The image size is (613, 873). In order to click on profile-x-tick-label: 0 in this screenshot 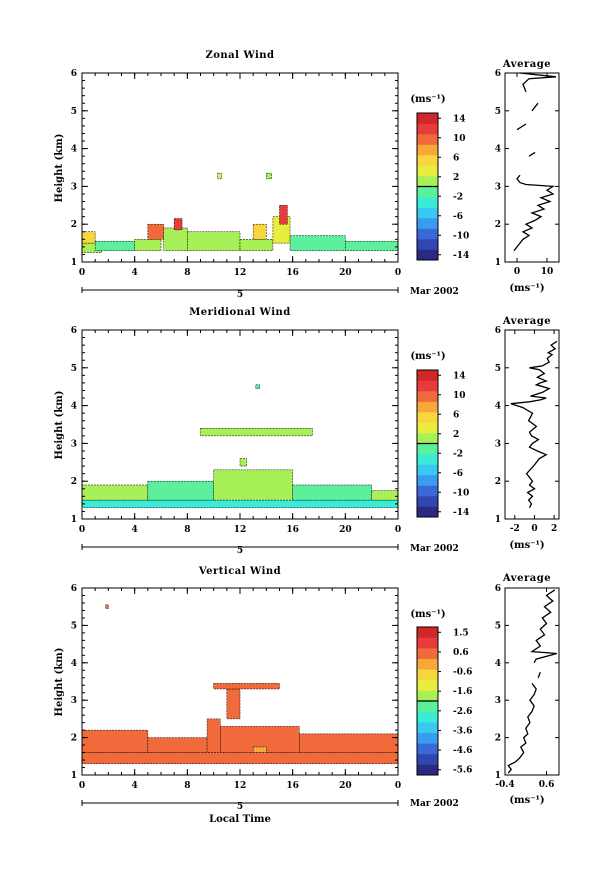, I will do `click(534, 529)`.